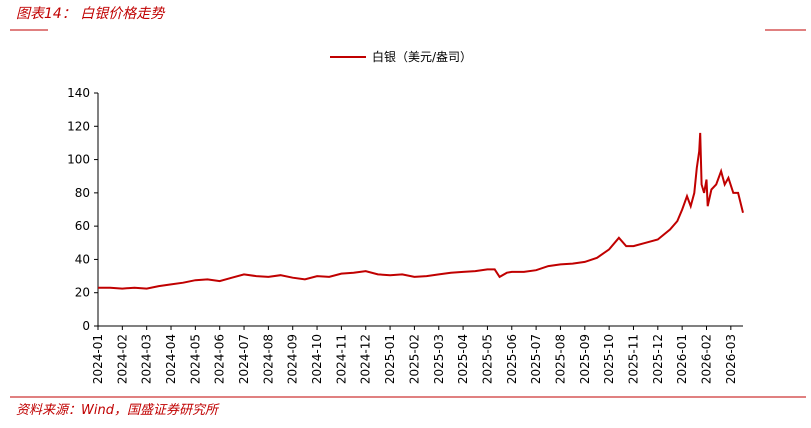 This screenshot has width=811, height=428. What do you see at coordinates (390, 359) in the screenshot?
I see `x-tick-label: 2025-01` at bounding box center [390, 359].